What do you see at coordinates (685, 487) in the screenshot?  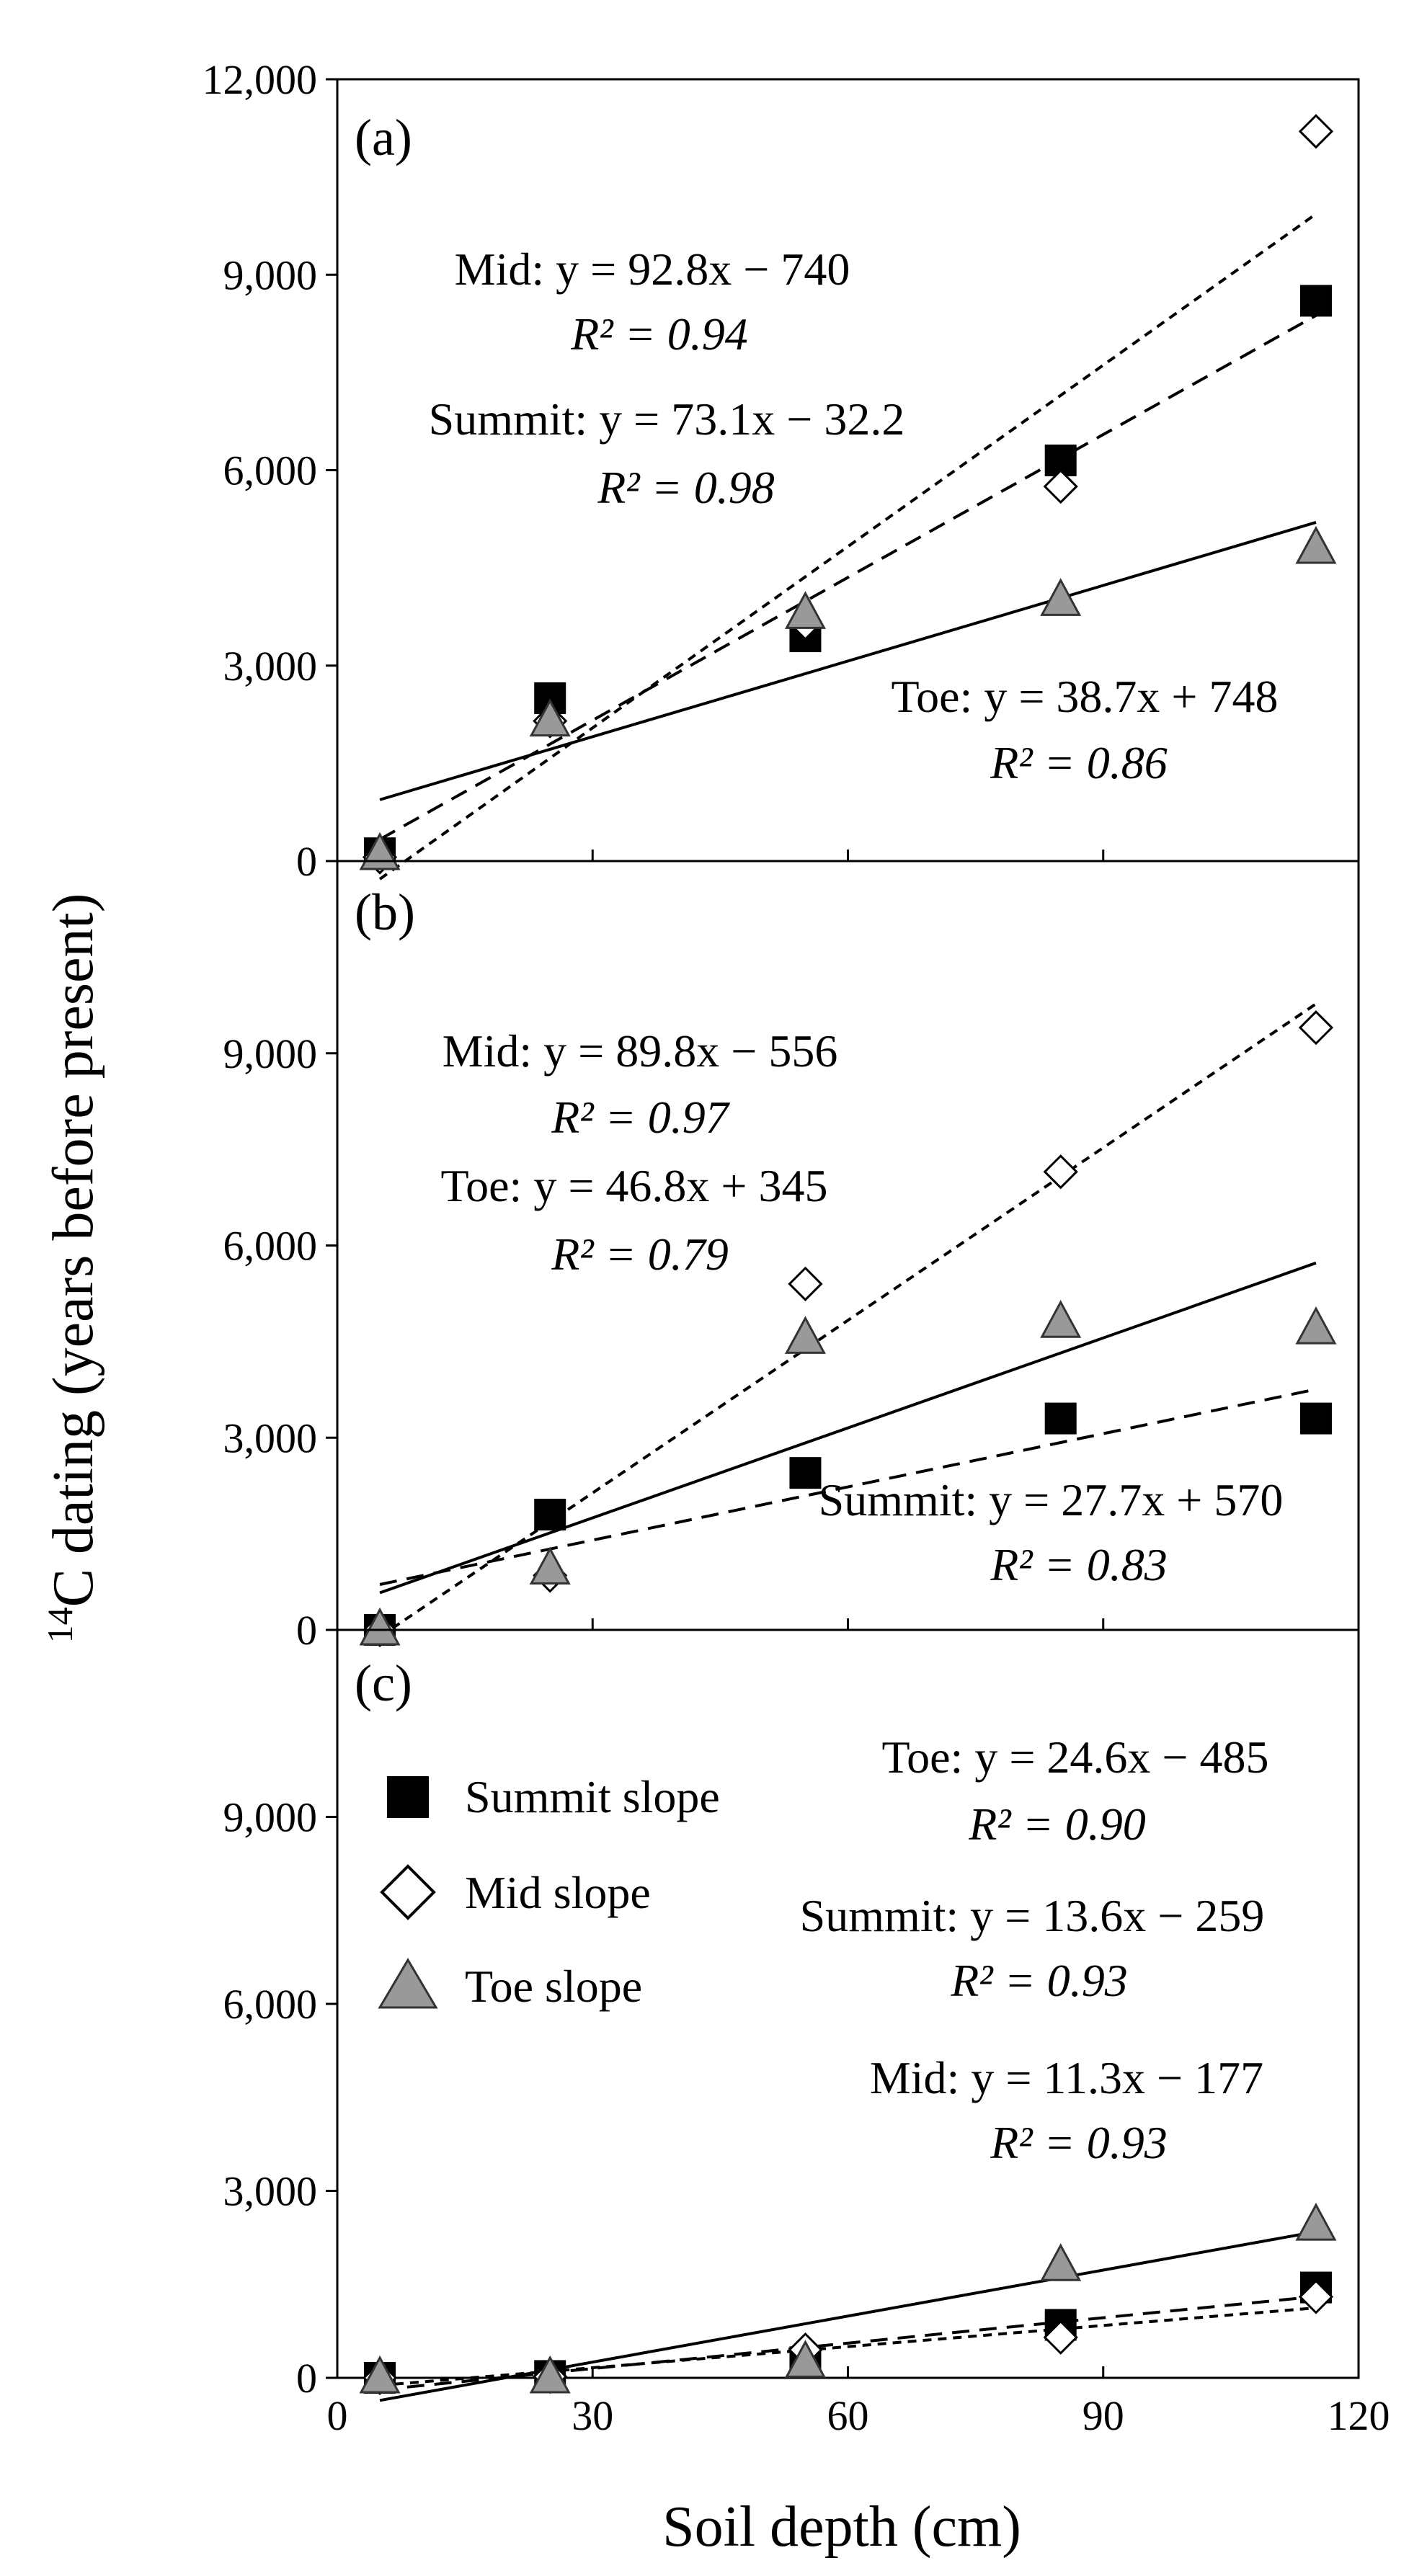 I see `r2-a-summit: R² = 0.98` at bounding box center [685, 487].